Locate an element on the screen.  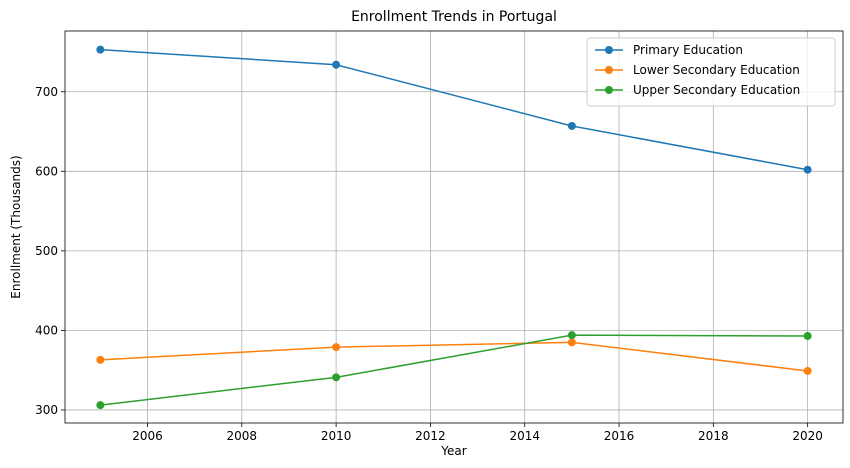
y-axis-label: Enrollment (Thousands) is located at coordinates (16, 226).